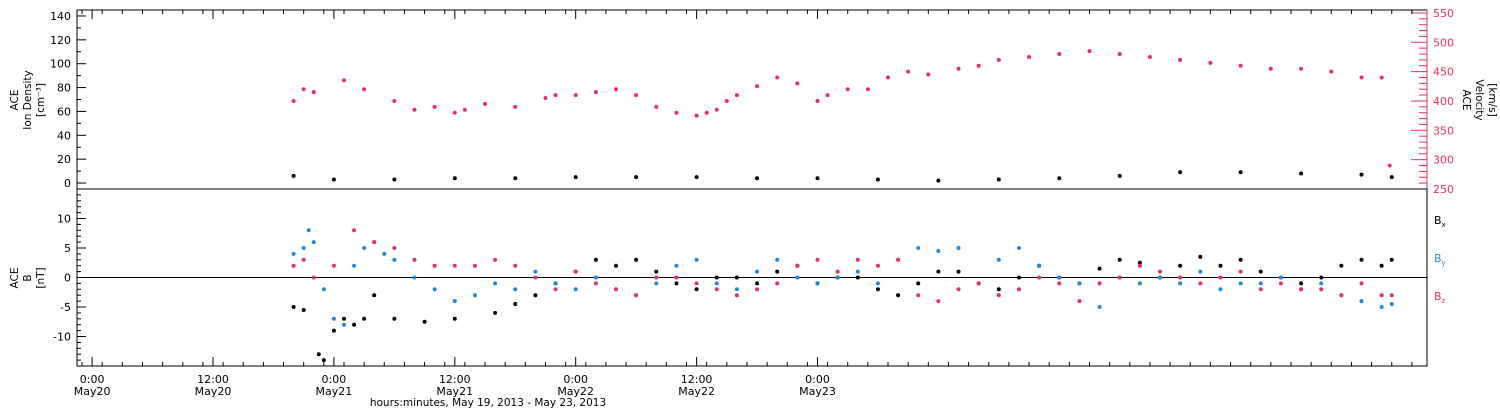 This screenshot has width=1500, height=410. Describe the element at coordinates (1440, 221) in the screenshot. I see `legend-bx: Bx` at that location.